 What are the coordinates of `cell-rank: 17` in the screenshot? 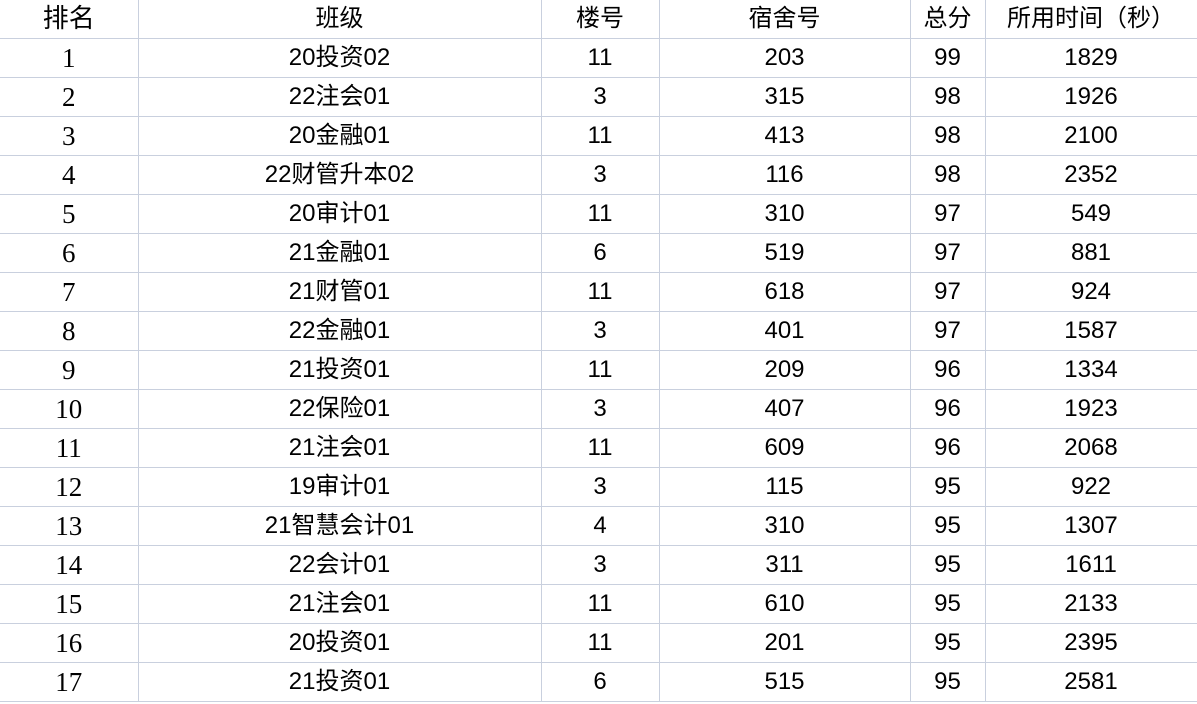 It's located at (69, 682).